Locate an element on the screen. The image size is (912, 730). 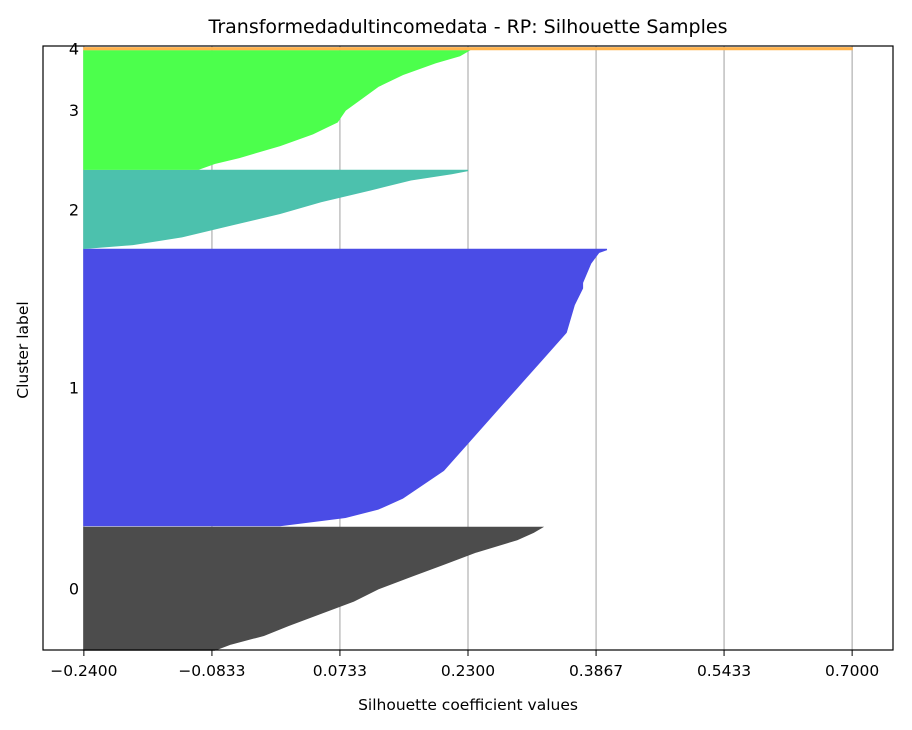
cluster-4-silhouette is located at coordinates (468, 49).